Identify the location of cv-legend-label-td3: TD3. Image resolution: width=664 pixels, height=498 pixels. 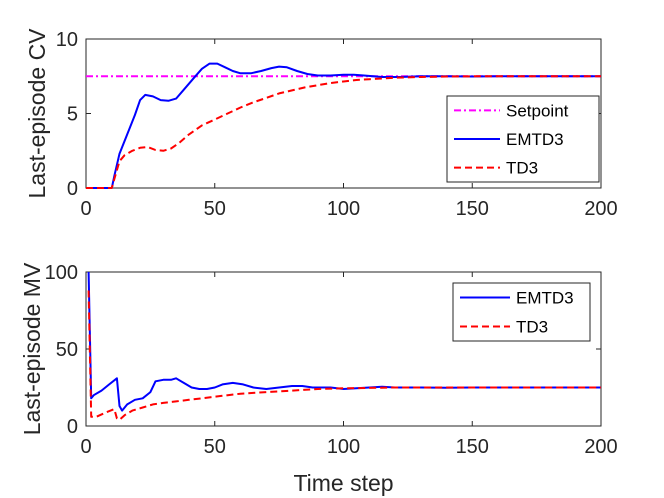
(522, 168).